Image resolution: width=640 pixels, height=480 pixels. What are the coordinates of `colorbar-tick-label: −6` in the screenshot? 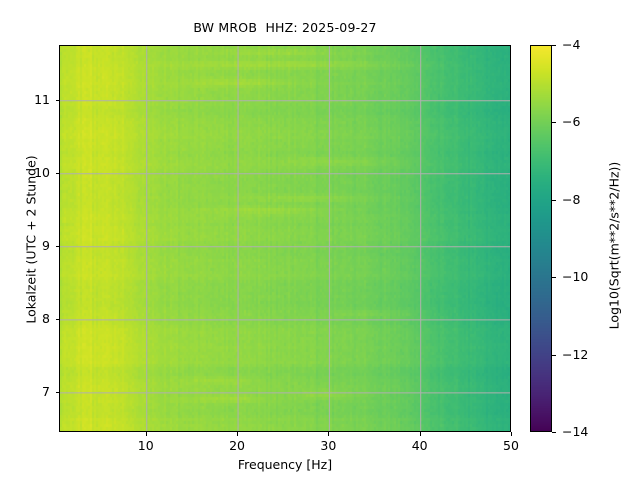 It's located at (571, 122).